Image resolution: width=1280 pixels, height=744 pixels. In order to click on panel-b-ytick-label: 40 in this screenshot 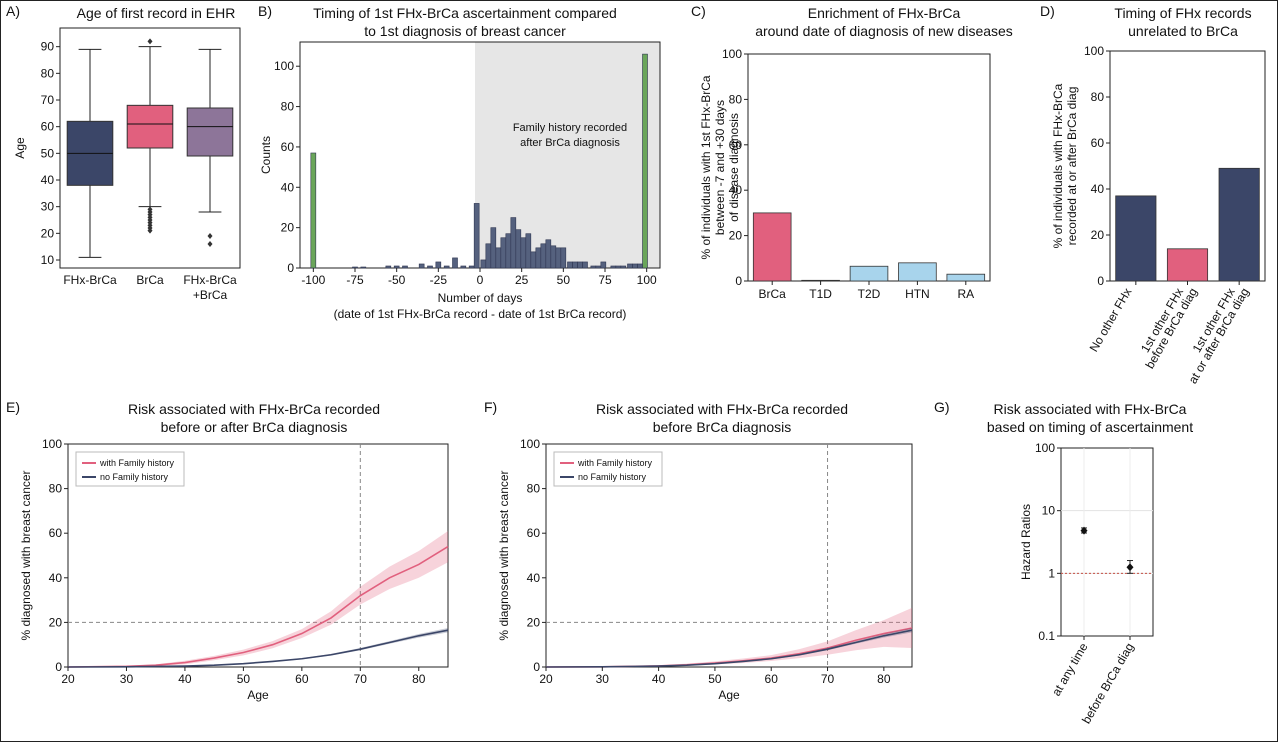, I will do `click(288, 187)`.